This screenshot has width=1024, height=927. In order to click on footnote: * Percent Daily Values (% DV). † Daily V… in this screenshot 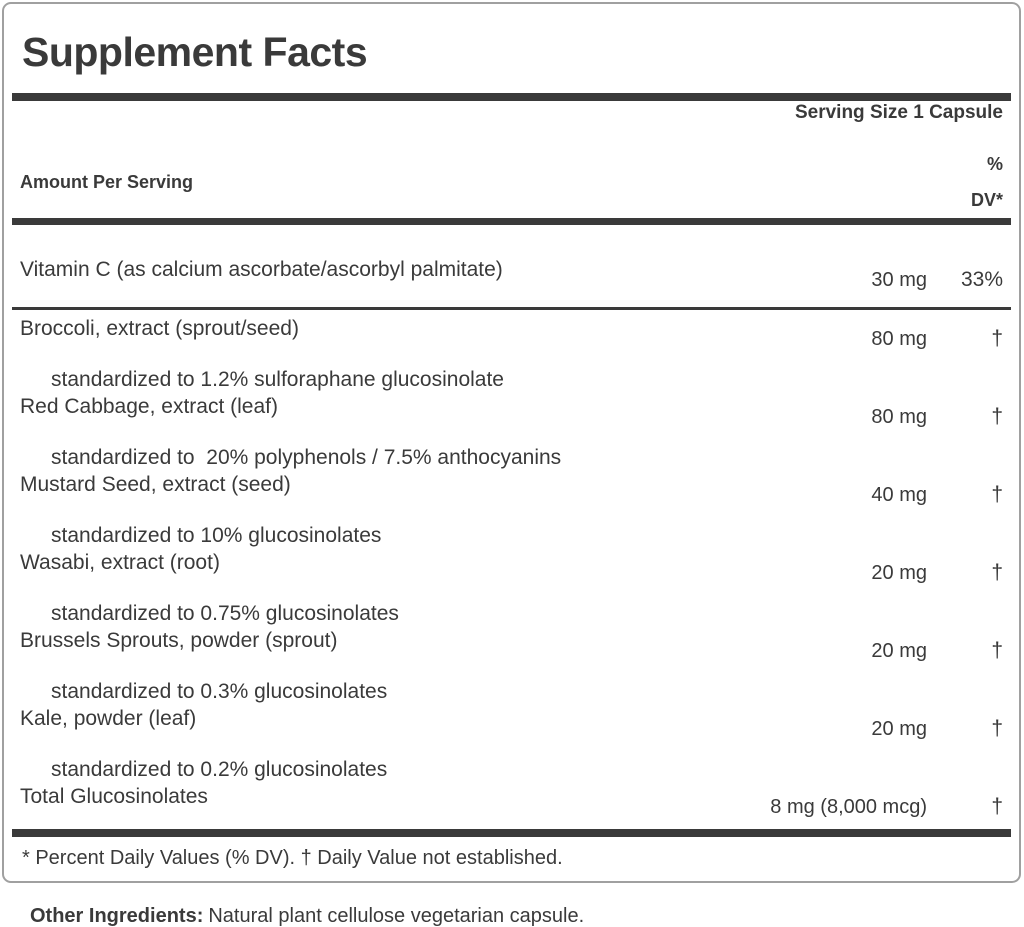, I will do `click(292, 858)`.